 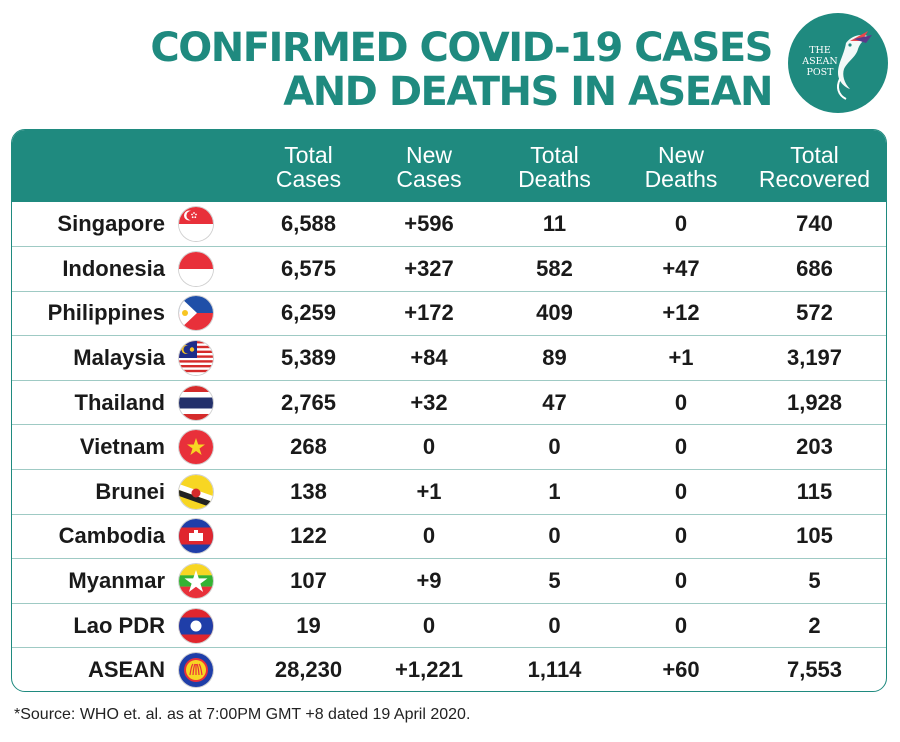 What do you see at coordinates (122, 447) in the screenshot?
I see `country-name: Vietnam` at bounding box center [122, 447].